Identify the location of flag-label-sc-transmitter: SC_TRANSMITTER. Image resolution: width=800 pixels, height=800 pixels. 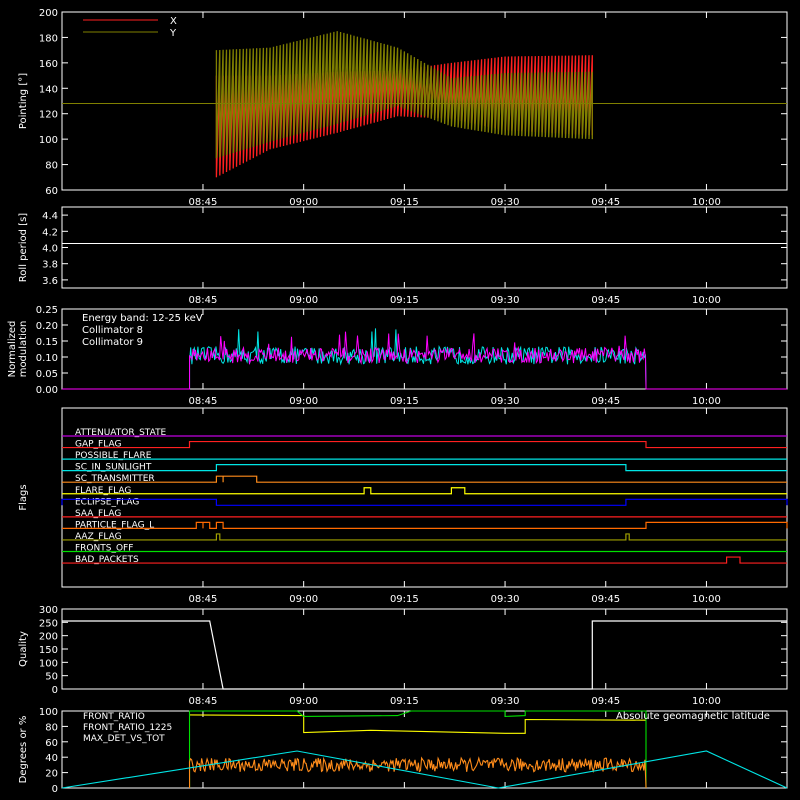
(115, 479).